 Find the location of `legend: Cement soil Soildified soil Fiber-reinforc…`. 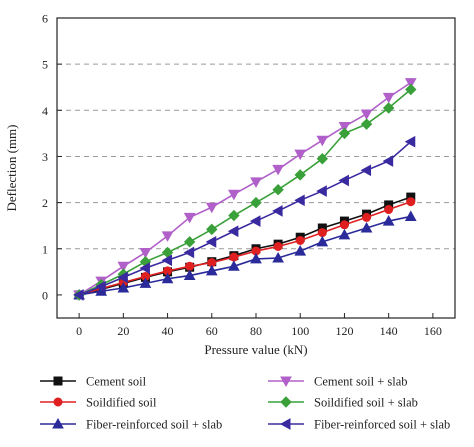

legend: Cement soil Soildified soil Fiber-reinforc… is located at coordinates (245, 403).